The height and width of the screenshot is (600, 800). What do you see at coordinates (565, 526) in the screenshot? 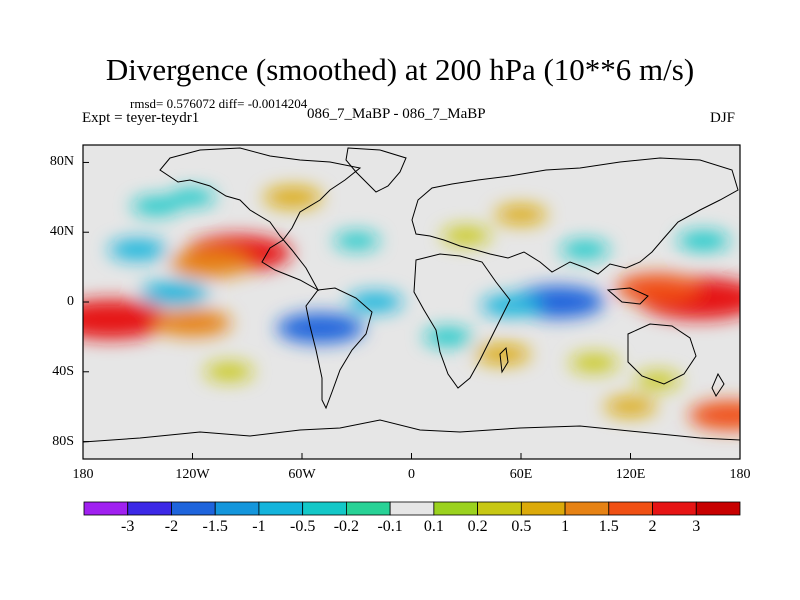
I see `colorbar-label: 1` at bounding box center [565, 526].